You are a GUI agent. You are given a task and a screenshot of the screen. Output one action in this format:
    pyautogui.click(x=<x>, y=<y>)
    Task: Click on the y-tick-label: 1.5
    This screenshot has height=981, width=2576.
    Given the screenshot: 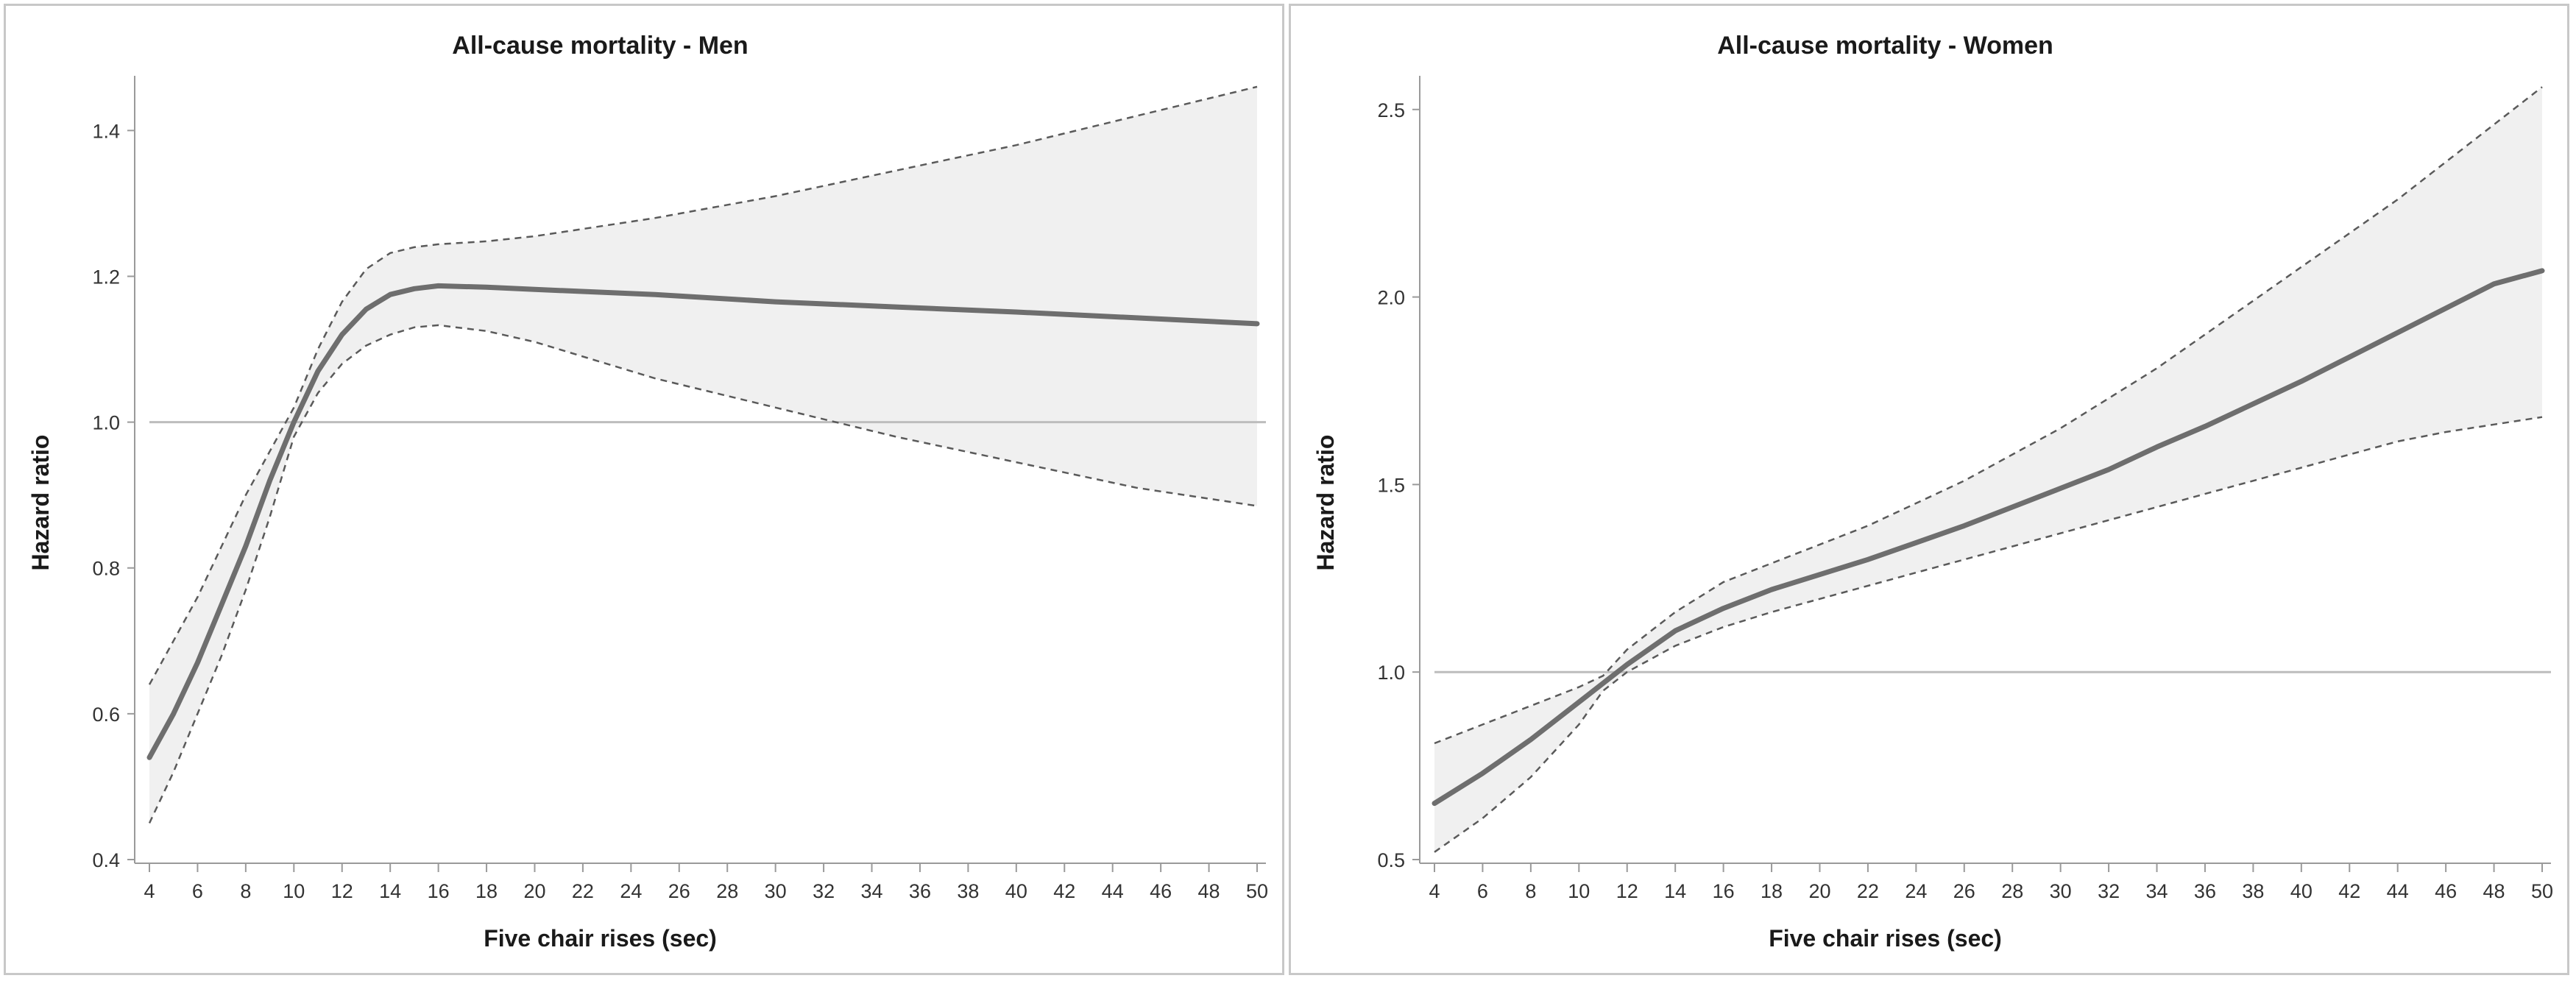 What is the action you would take?
    pyautogui.click(x=1391, y=485)
    